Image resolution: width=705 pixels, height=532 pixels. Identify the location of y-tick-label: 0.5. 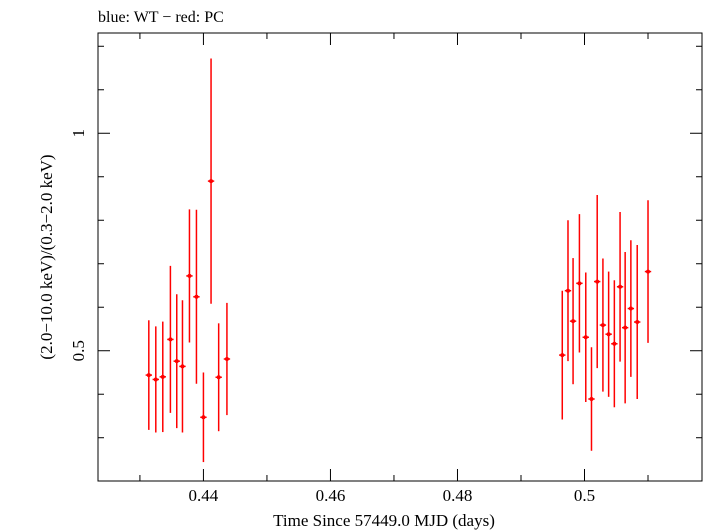
(78, 350).